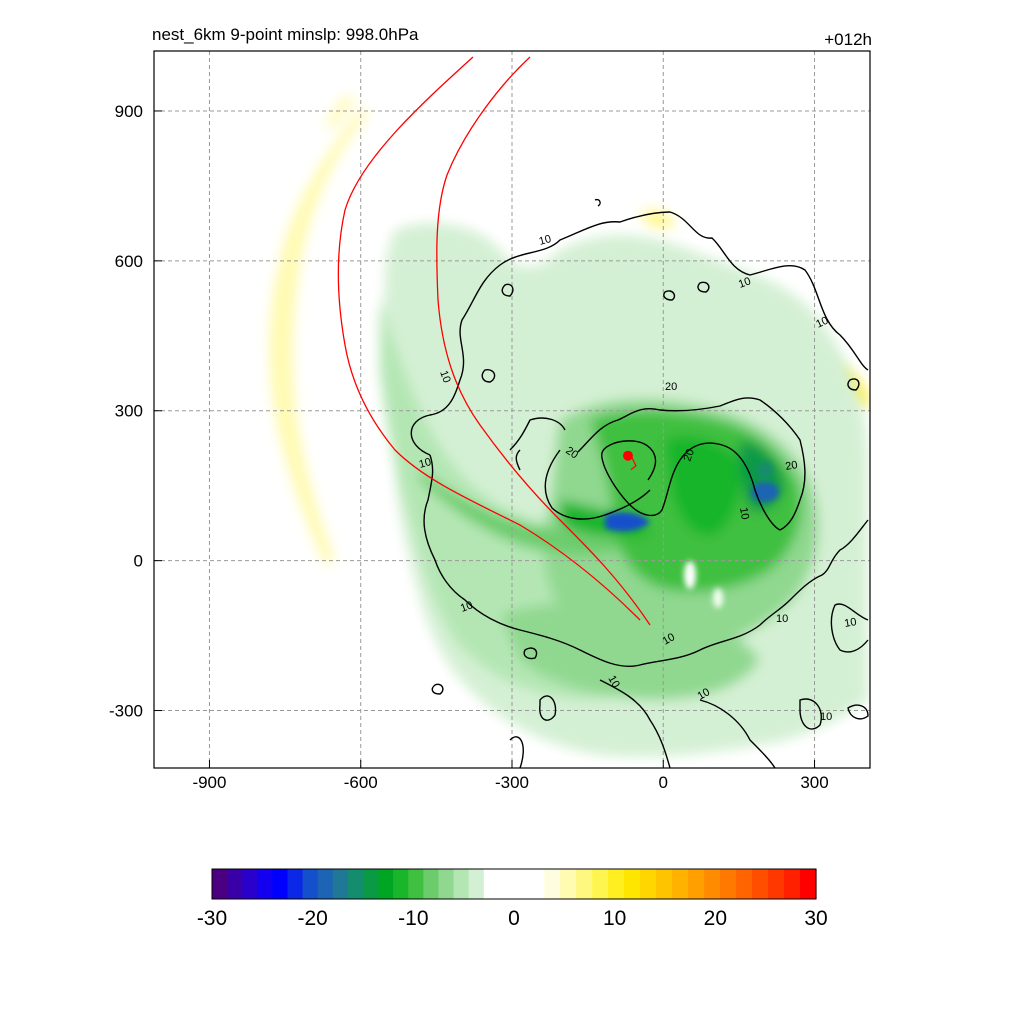 This screenshot has width=1024, height=1024. I want to click on colorbar-tick-label: 0, so click(514, 918).